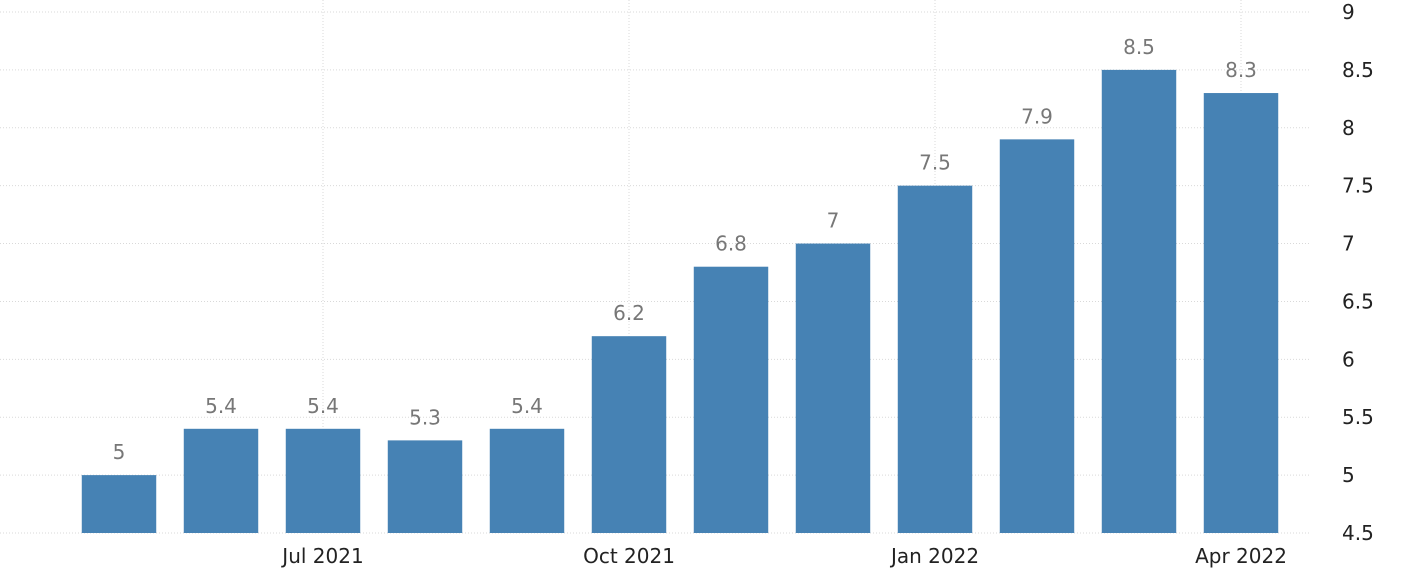 This screenshot has width=1412, height=586. What do you see at coordinates (783, 556) in the screenshot?
I see `x-axis: Jul 2021 Oct 2021 Jan 2022 Apr 2022` at bounding box center [783, 556].